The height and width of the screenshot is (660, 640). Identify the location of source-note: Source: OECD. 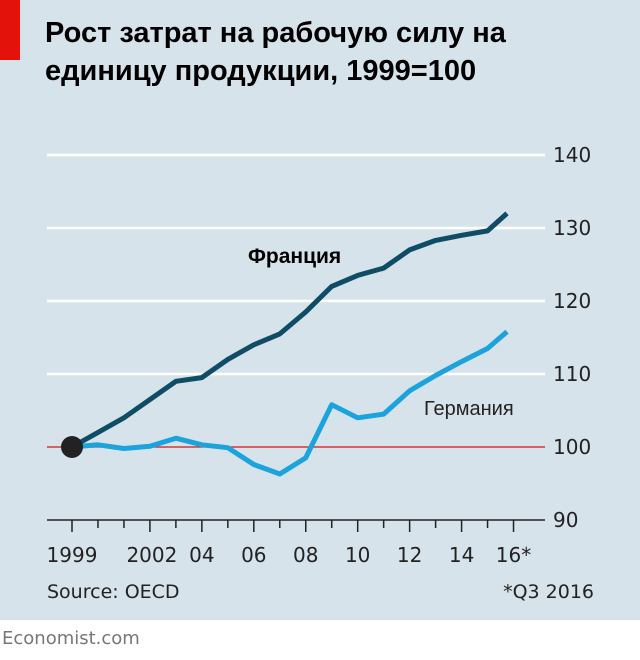
(113, 592).